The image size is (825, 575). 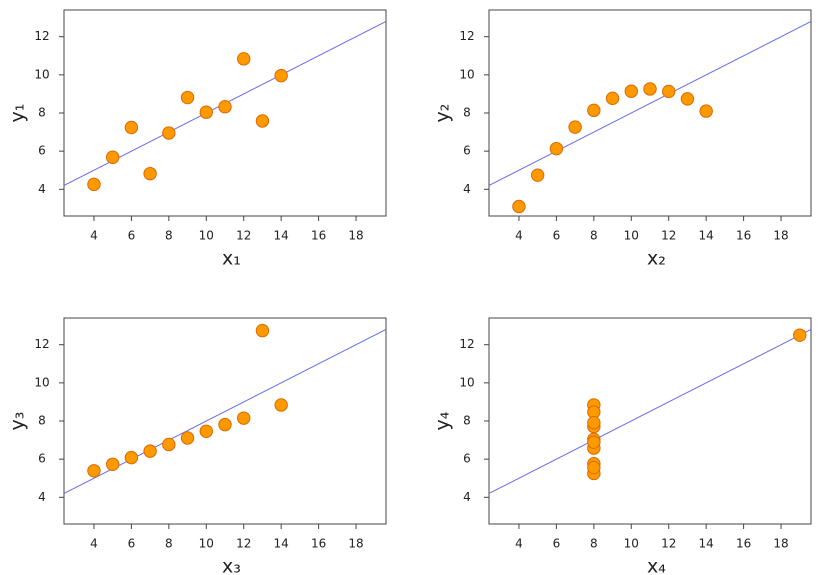 What do you see at coordinates (443, 113) in the screenshot?
I see `y-axis-label: y₂` at bounding box center [443, 113].